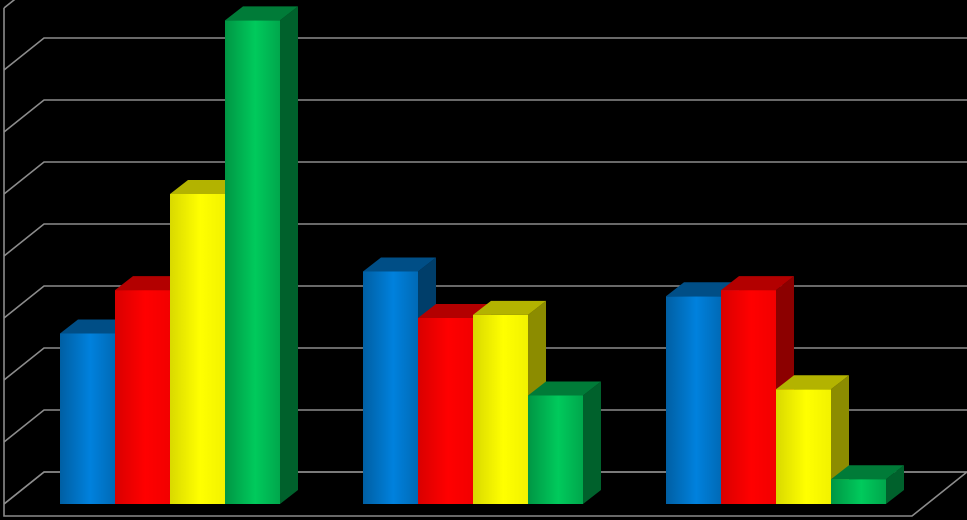 The height and width of the screenshot is (520, 967). I want to click on chart-floor, so click(485, 494).